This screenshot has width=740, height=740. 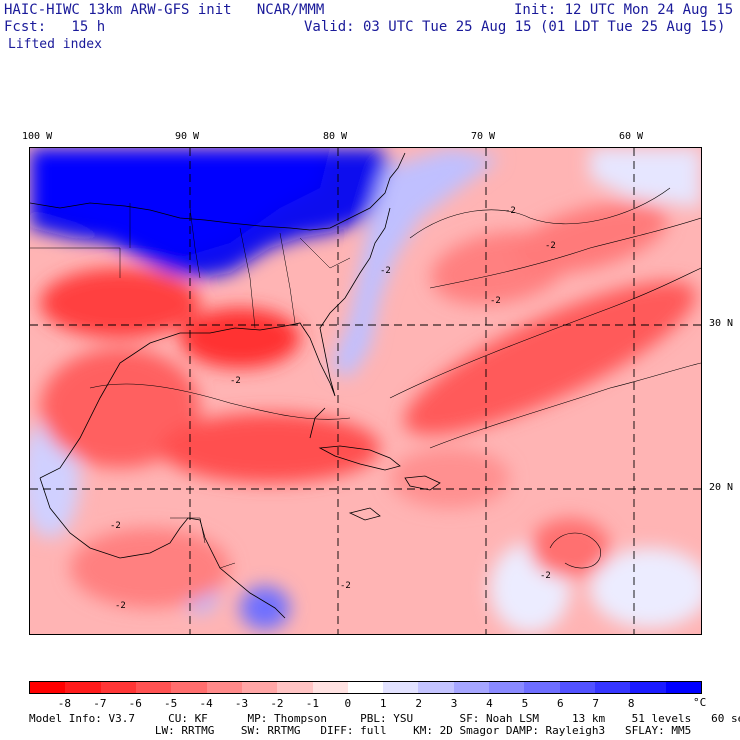 I want to click on colorbar-tick-label: 3, so click(x=454, y=703).